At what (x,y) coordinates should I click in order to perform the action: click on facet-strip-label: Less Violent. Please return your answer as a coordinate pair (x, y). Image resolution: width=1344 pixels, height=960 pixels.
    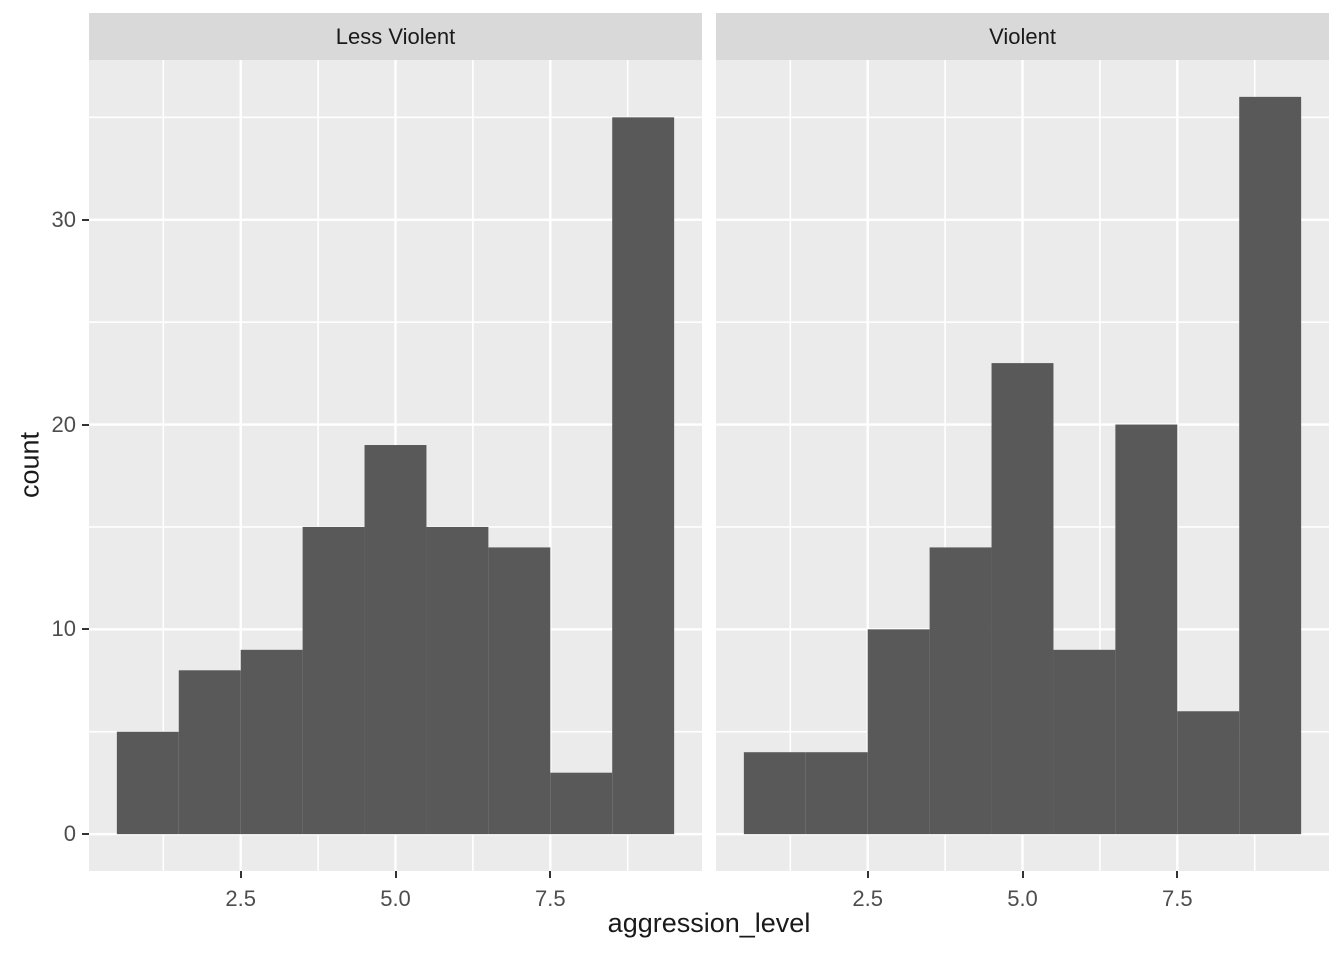
    Looking at the image, I should click on (395, 36).